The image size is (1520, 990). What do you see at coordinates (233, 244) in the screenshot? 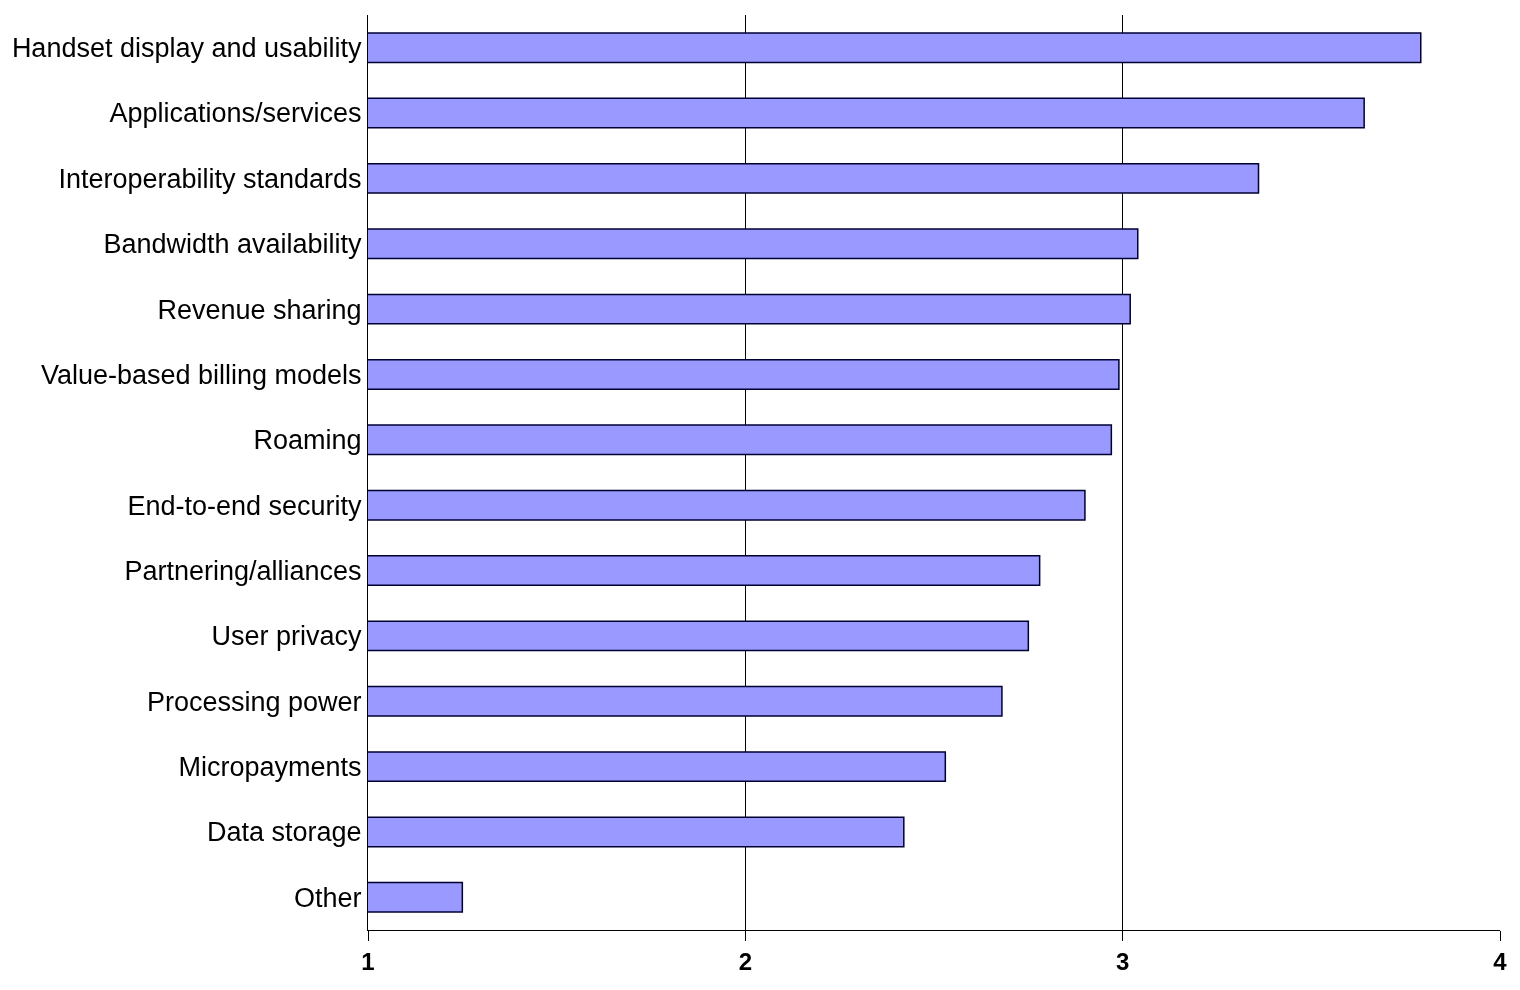
I see `y-tick-label: Bandwidth availability` at bounding box center [233, 244].